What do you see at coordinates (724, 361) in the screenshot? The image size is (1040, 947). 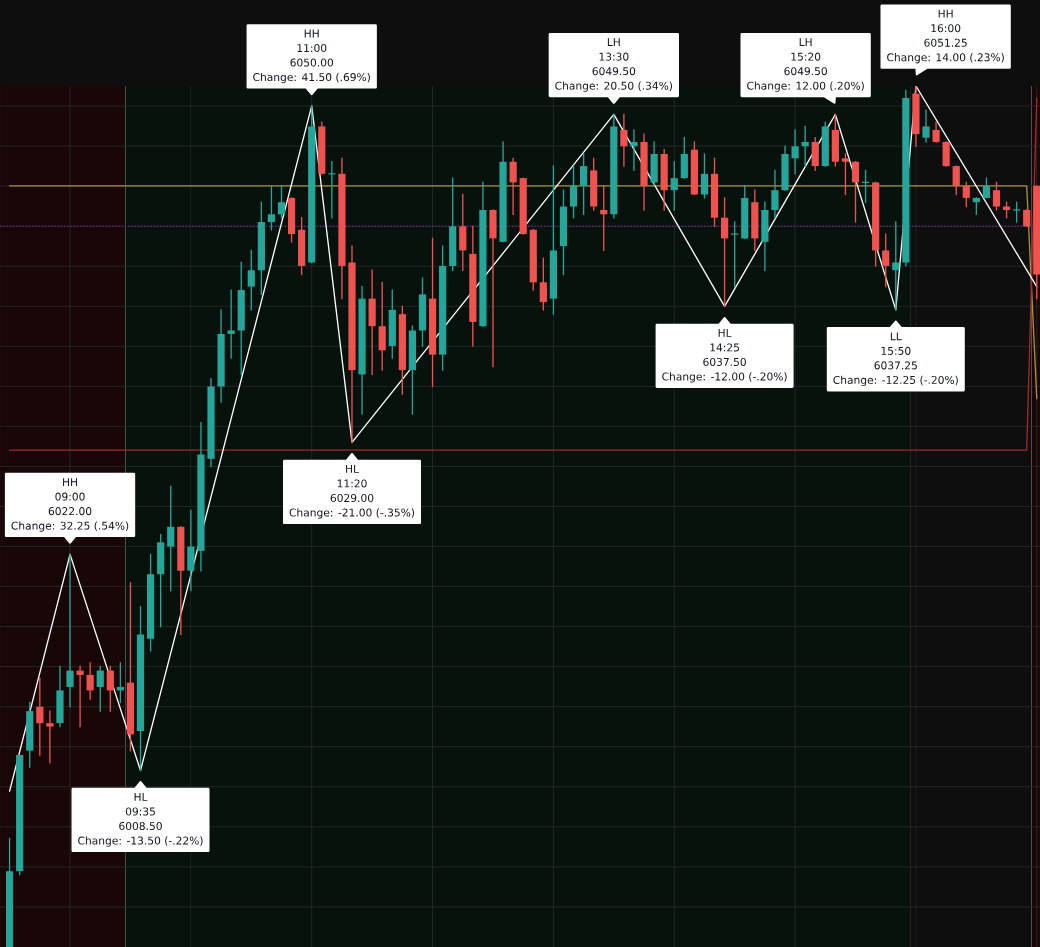 I see `annotation: 6037.50` at bounding box center [724, 361].